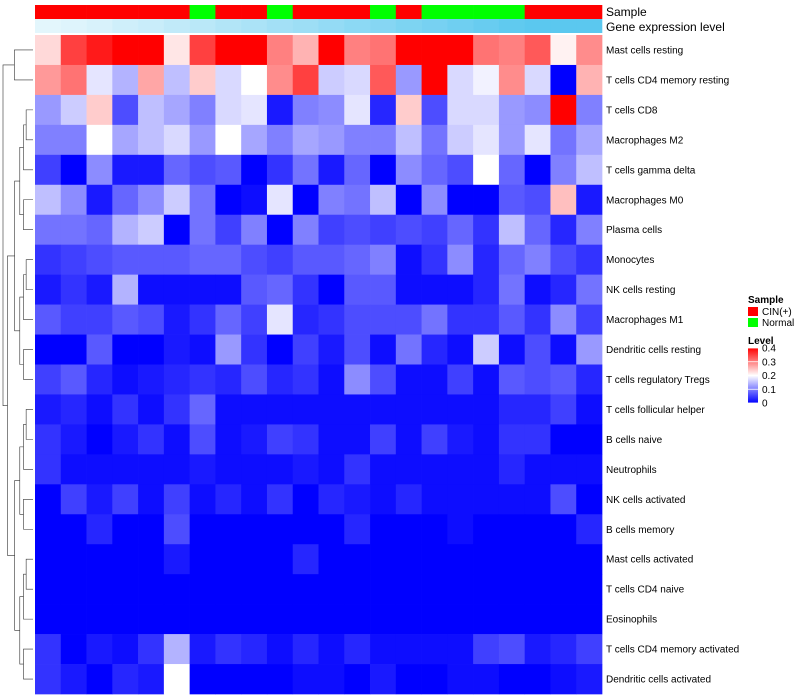 Image resolution: width=800 pixels, height=700 pixels. I want to click on row-label: Plasma cells, so click(634, 230).